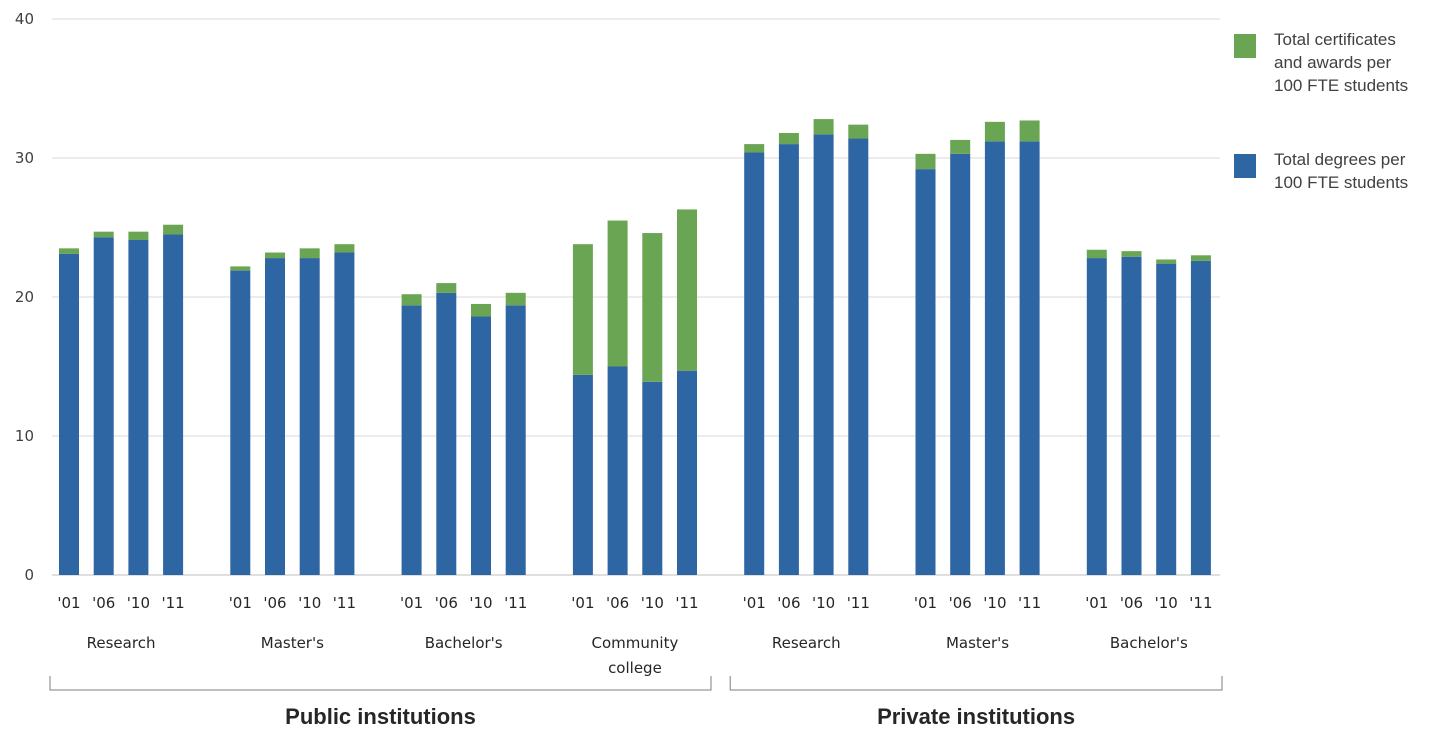 This screenshot has width=1441, height=730. I want to click on group-label: Private institutions, so click(976, 716).